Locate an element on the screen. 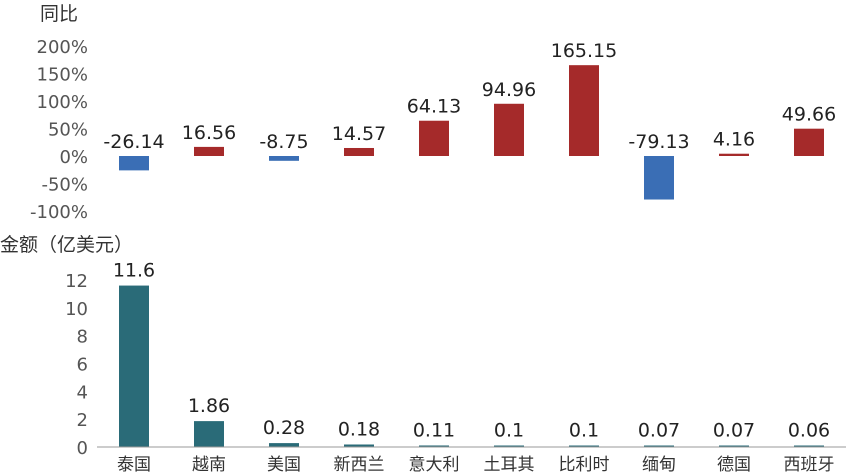  top-ytick-label: 200% is located at coordinates (62, 47).